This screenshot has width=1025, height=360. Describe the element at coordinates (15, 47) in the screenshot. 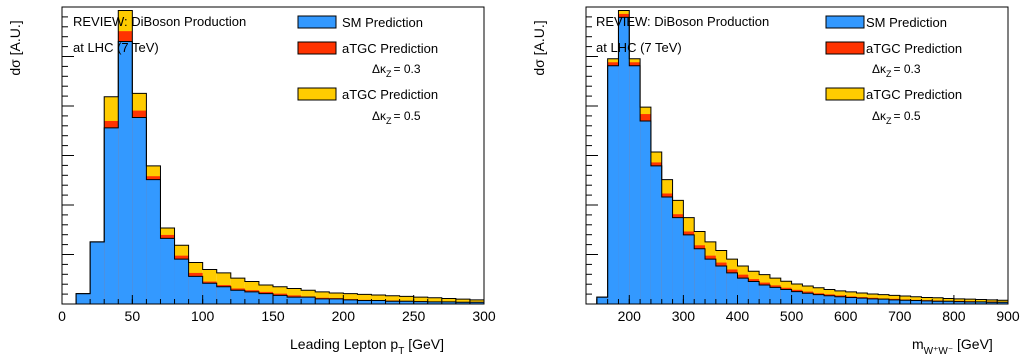

I see `left-chart-ylabel: dσ [A.U.]` at that location.